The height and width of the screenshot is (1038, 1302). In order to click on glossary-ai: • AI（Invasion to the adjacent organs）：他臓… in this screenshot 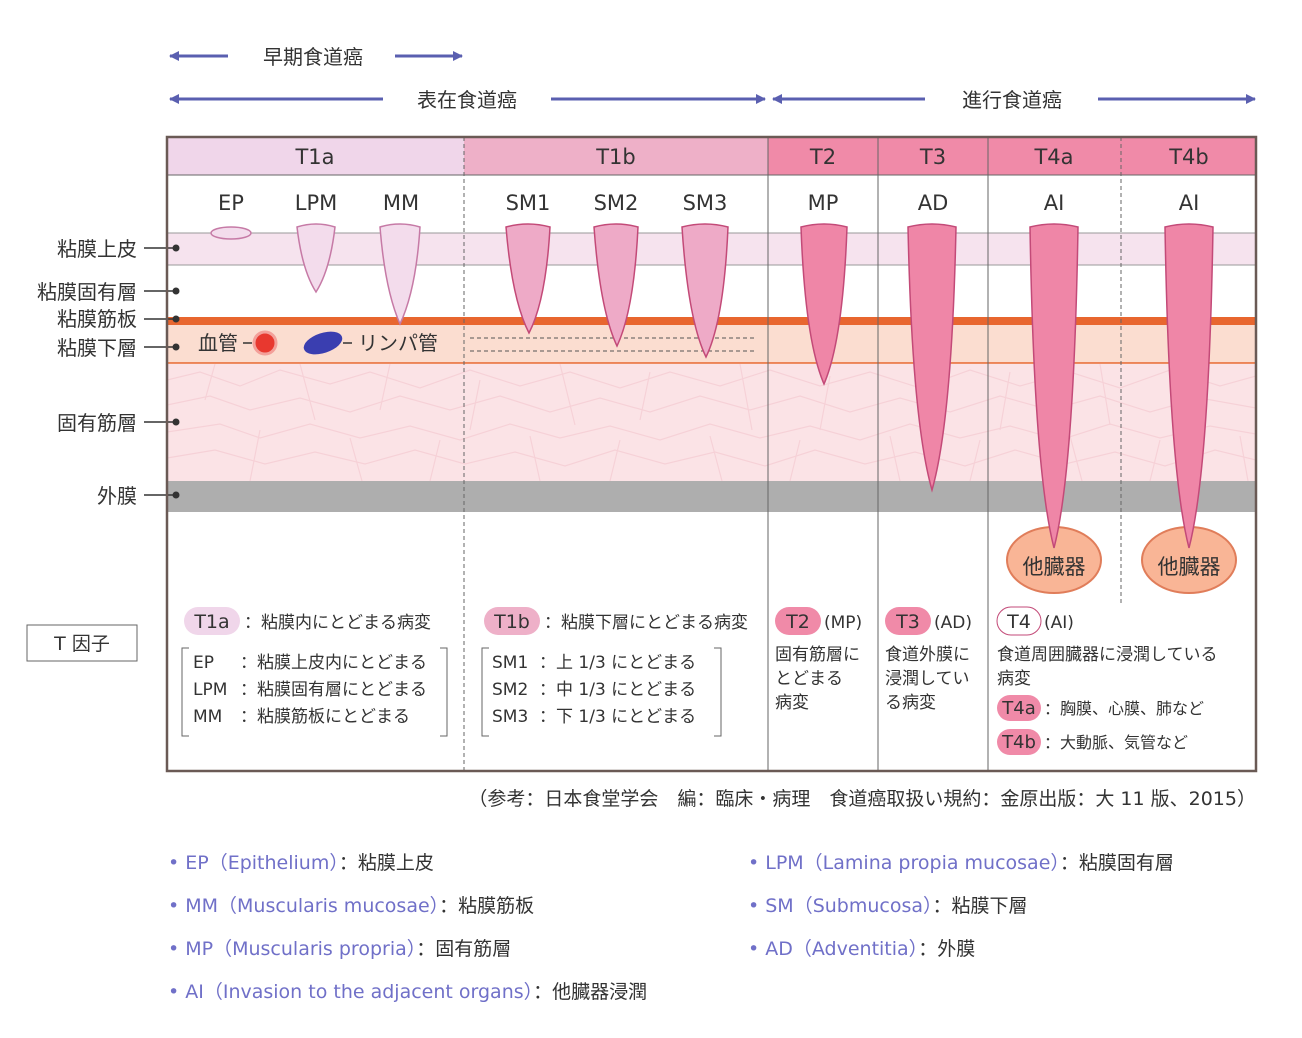, I will do `click(408, 992)`.